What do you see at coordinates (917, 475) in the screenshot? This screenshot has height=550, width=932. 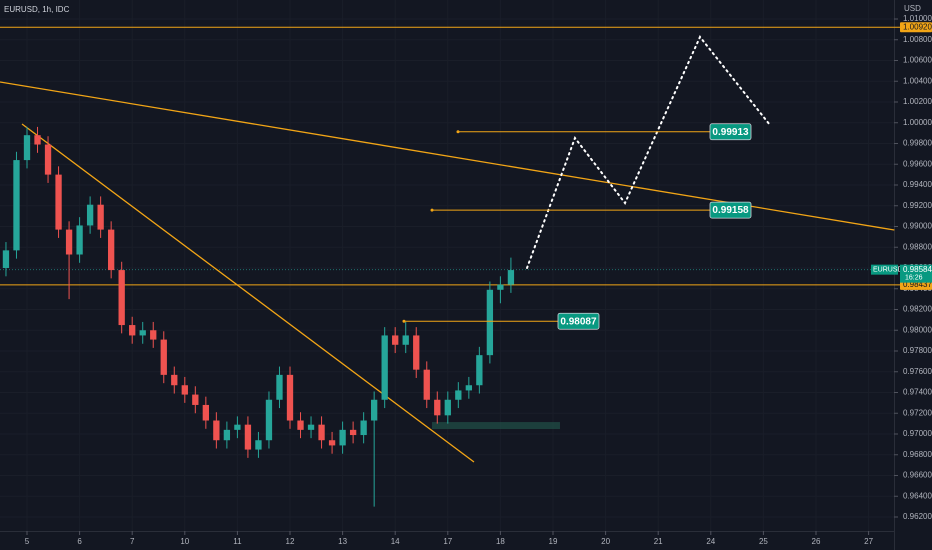 I see `y-tick-label: 0.96600` at bounding box center [917, 475].